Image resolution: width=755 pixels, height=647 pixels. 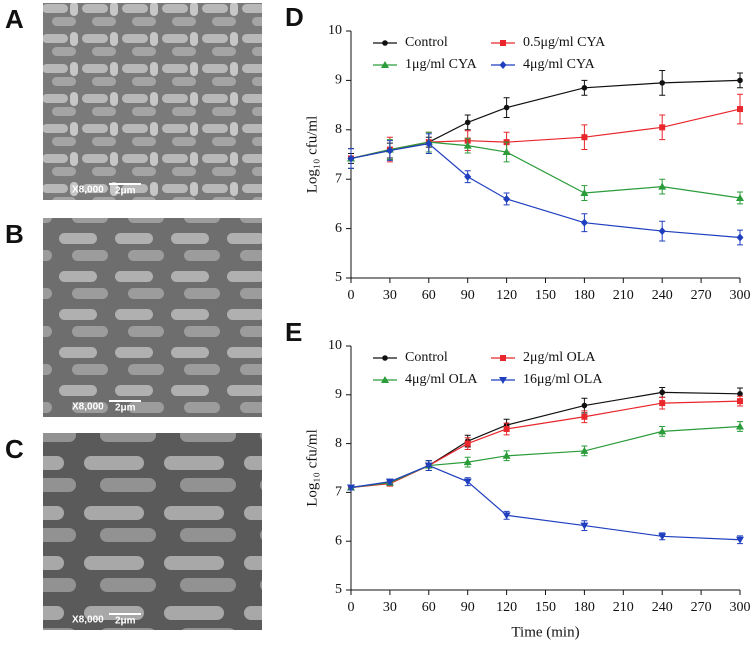 What do you see at coordinates (584, 295) in the screenshot?
I see `x-tick-label: 180` at bounding box center [584, 295].